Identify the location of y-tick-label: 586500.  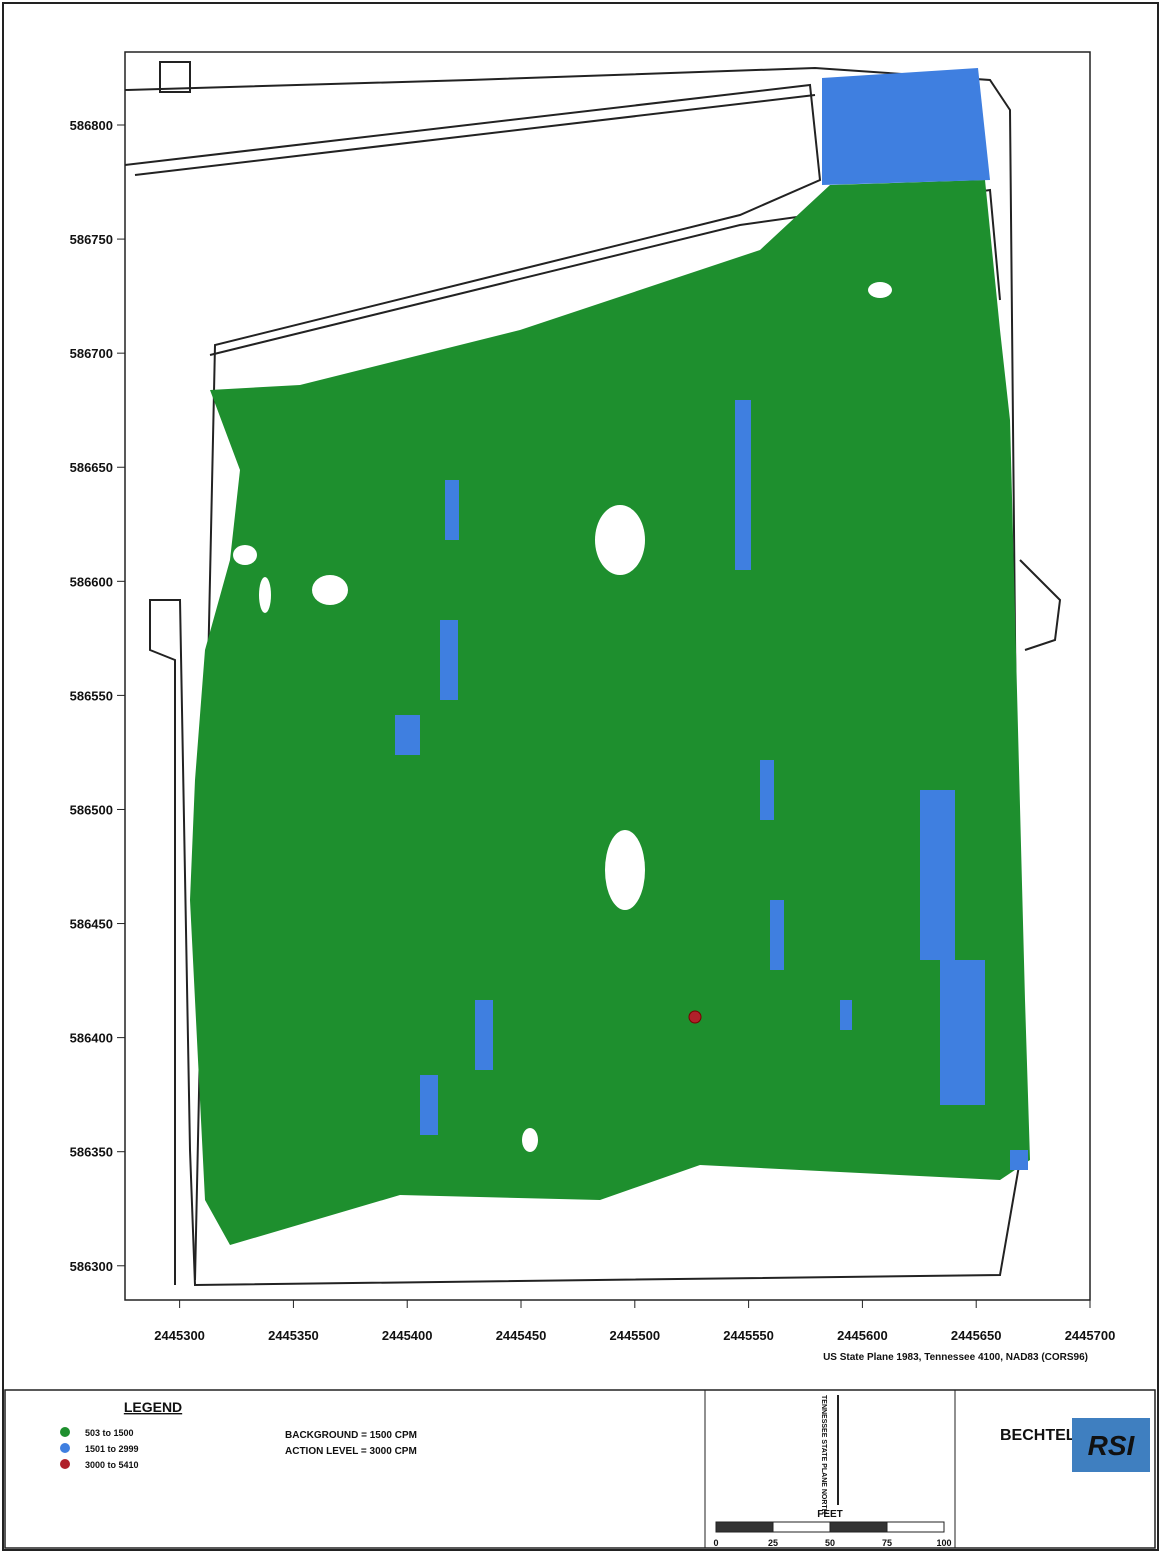
(91, 809).